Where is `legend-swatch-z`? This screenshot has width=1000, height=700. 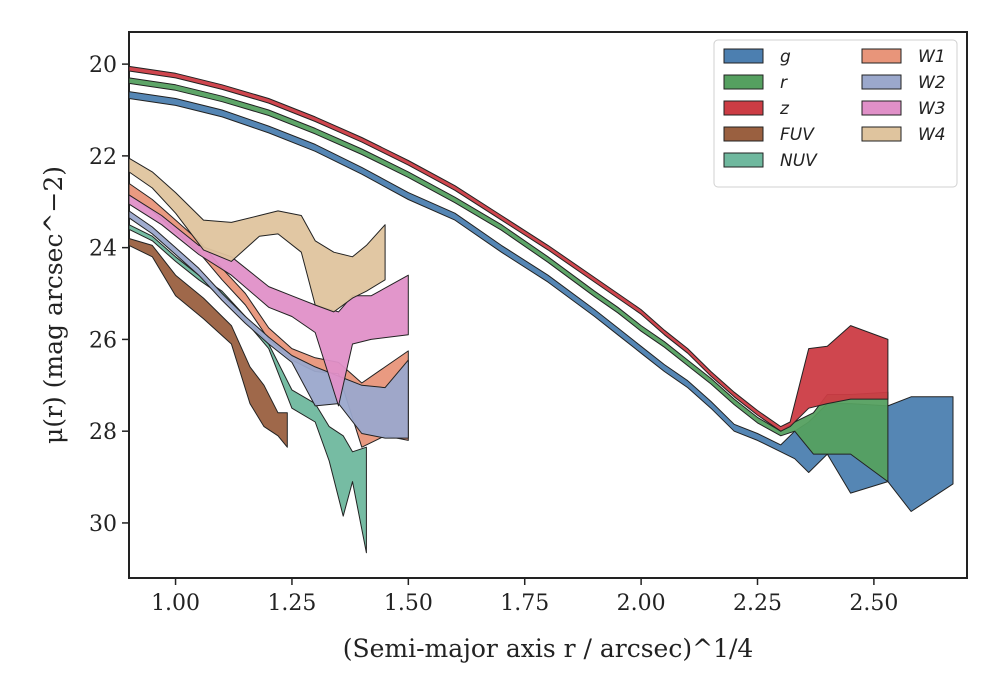 legend-swatch-z is located at coordinates (743, 108).